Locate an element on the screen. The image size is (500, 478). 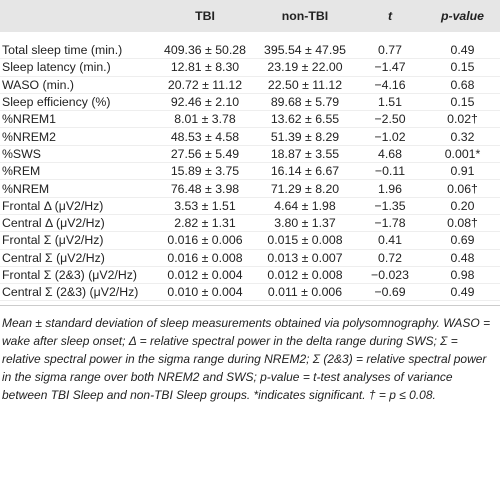
header-cell: TBI is located at coordinates (205, 21).